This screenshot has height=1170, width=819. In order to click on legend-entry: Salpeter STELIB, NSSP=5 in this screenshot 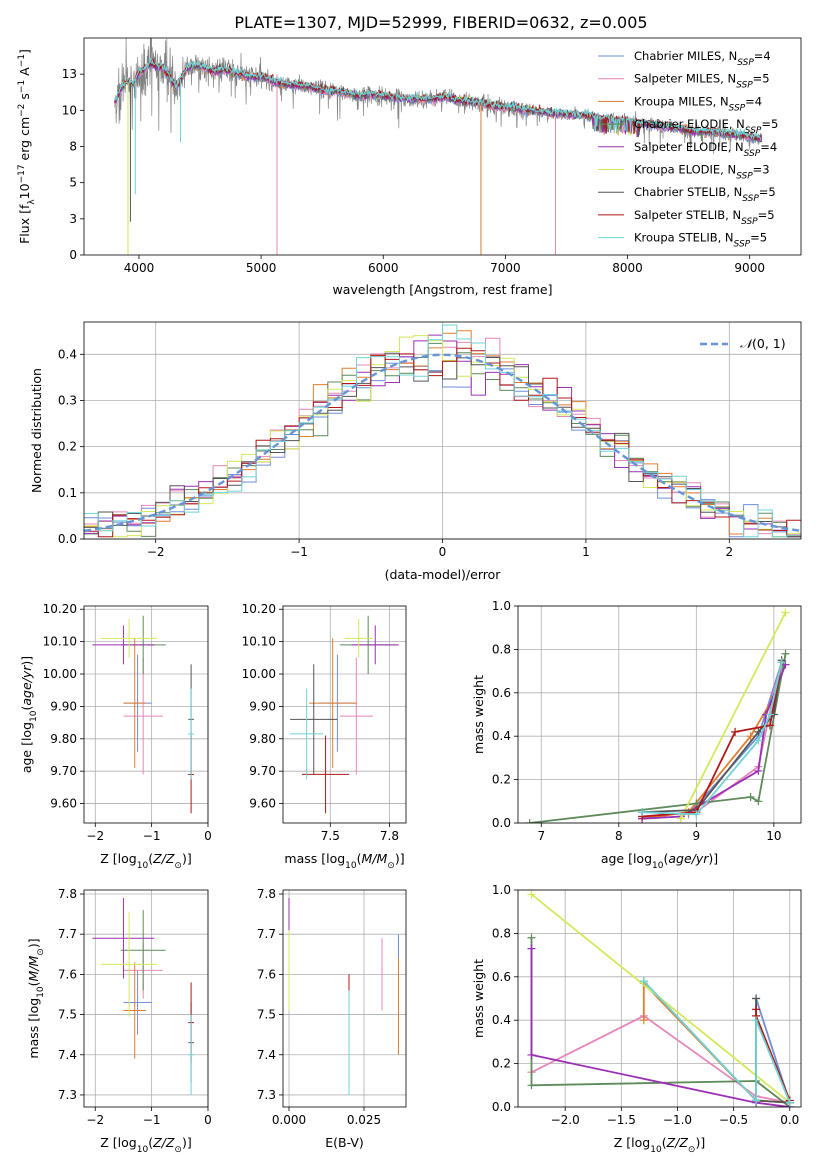, I will do `click(704, 217)`.